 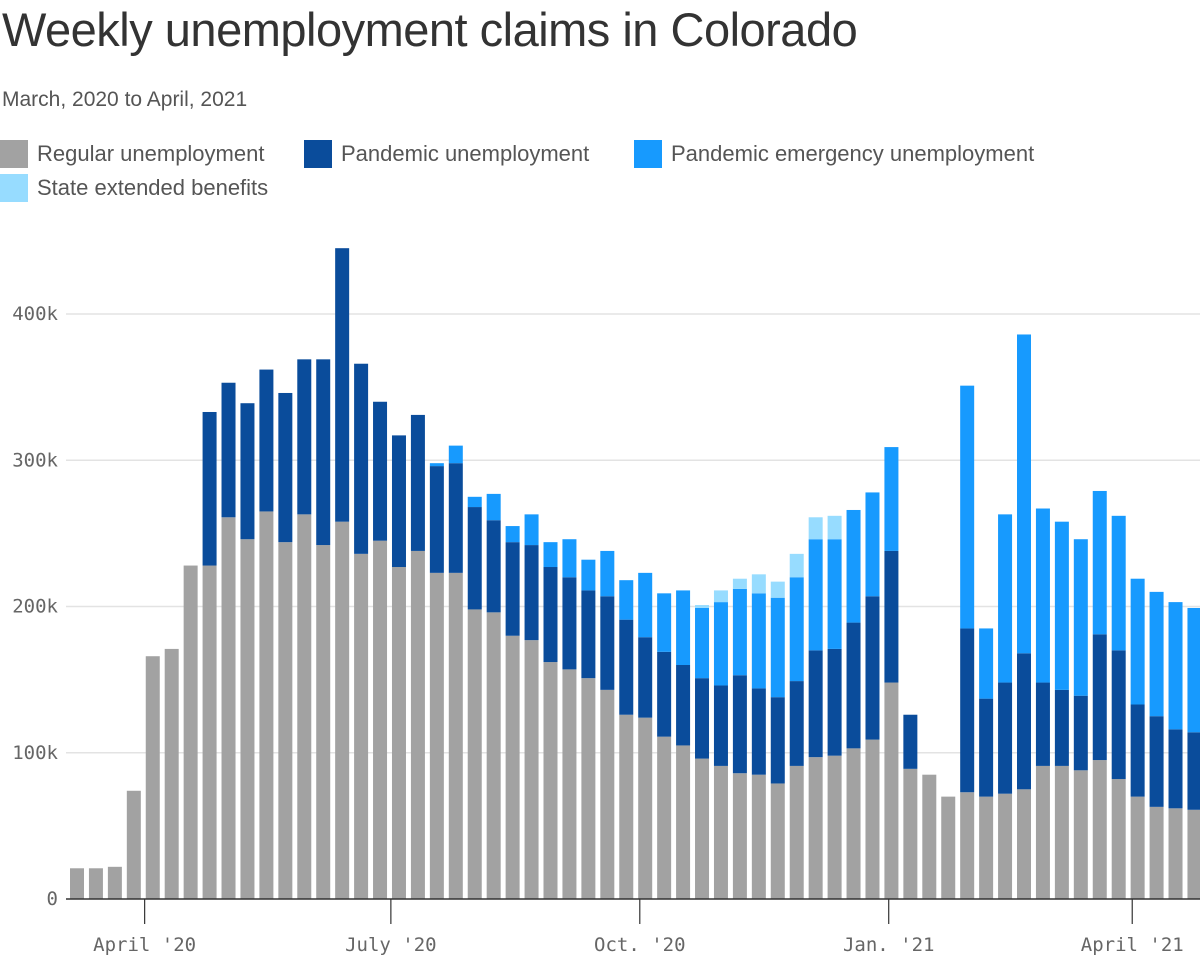 What do you see at coordinates (52, 899) in the screenshot?
I see `y-tick-label: 0` at bounding box center [52, 899].